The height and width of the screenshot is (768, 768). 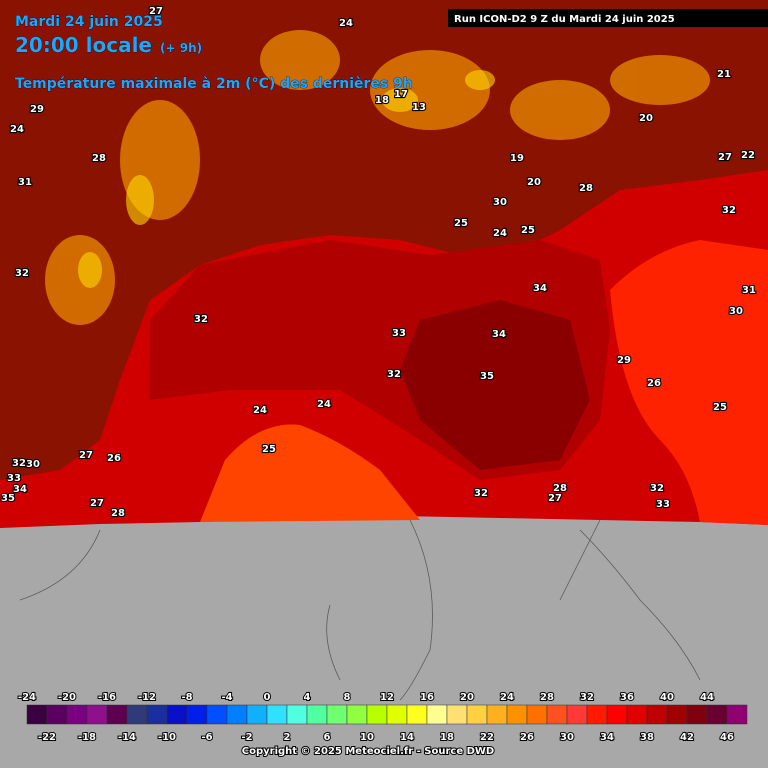 I want to click on colorbar-label-bottom: 10, so click(x=367, y=737).